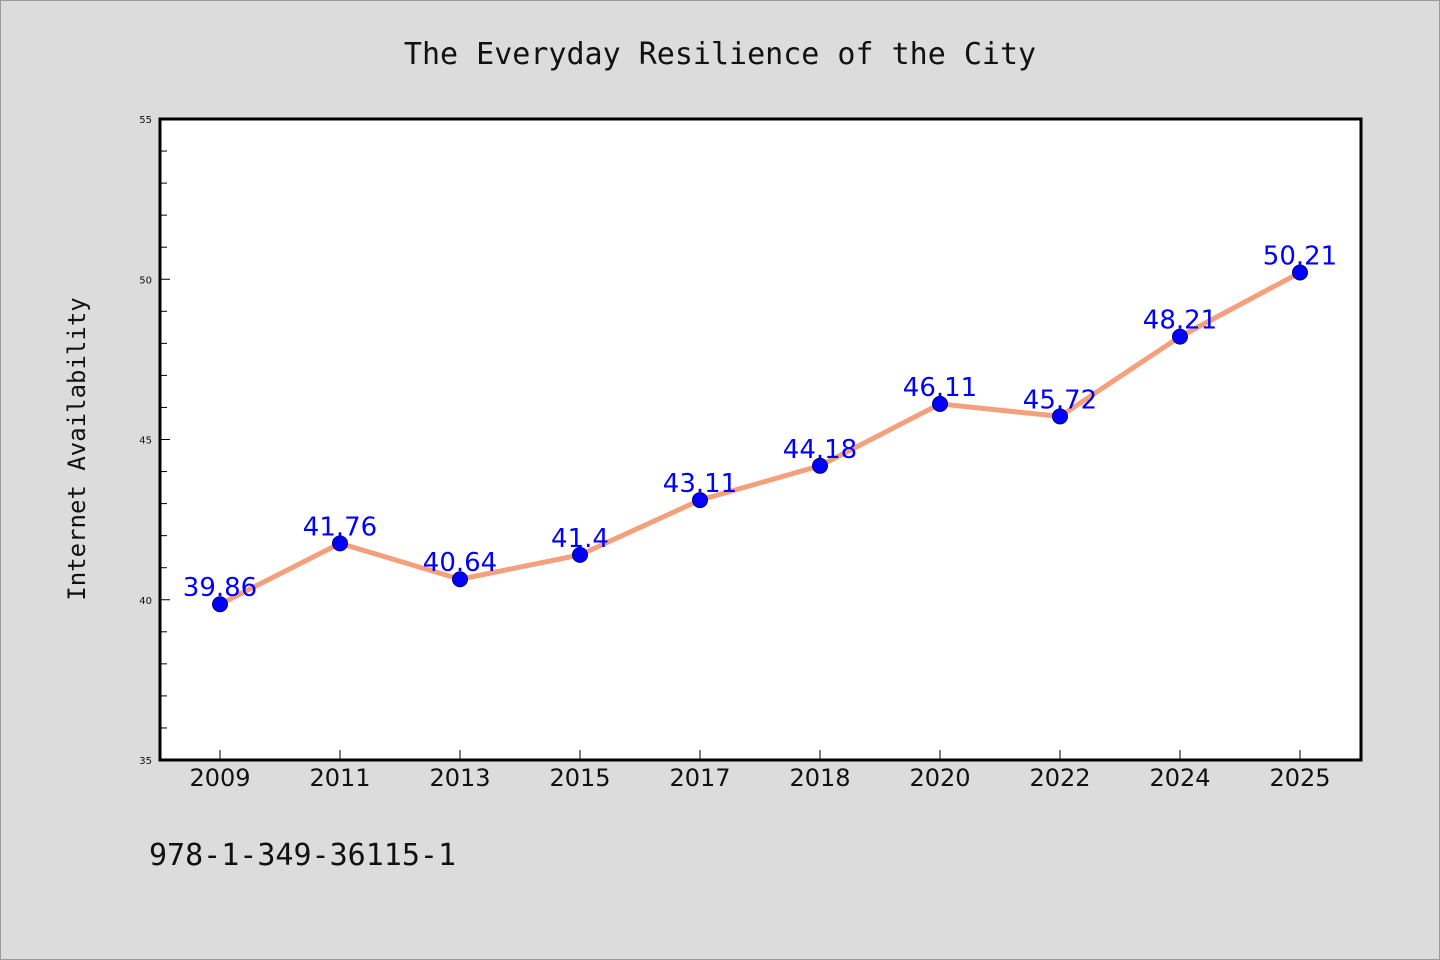  Describe the element at coordinates (459, 778) in the screenshot. I see `x-tick-label: 2013` at that location.